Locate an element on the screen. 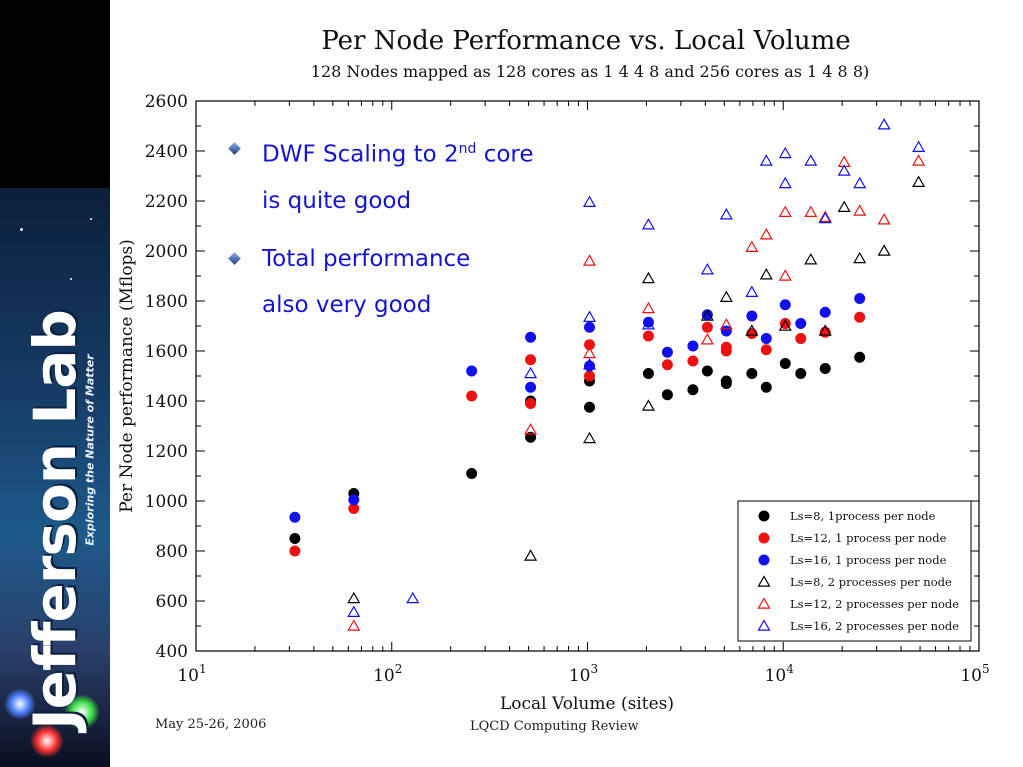 This screenshot has width=1023, height=767. legend-label: Ls=12, 1 process per node is located at coordinates (868, 538).